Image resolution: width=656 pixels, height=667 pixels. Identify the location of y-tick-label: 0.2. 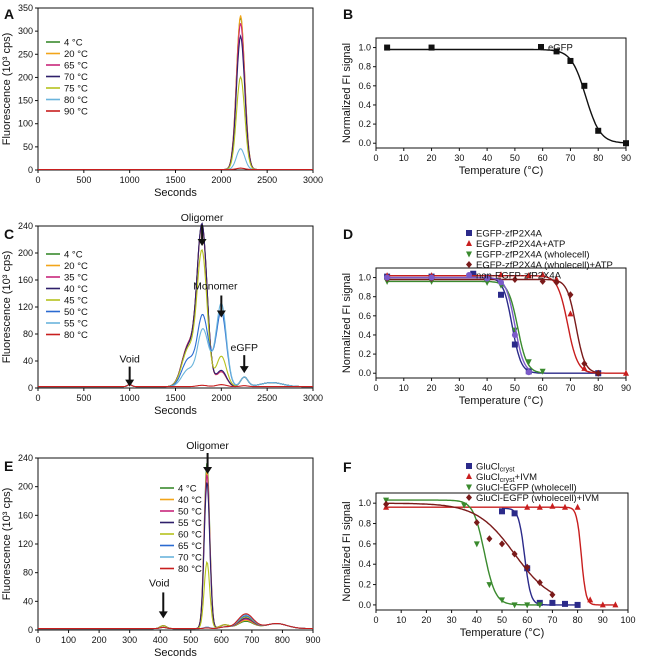
(364, 585).